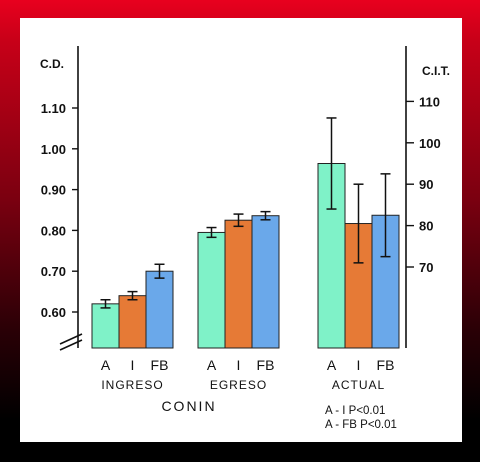  I want to click on left-tick-label: 0.60, so click(53, 312).